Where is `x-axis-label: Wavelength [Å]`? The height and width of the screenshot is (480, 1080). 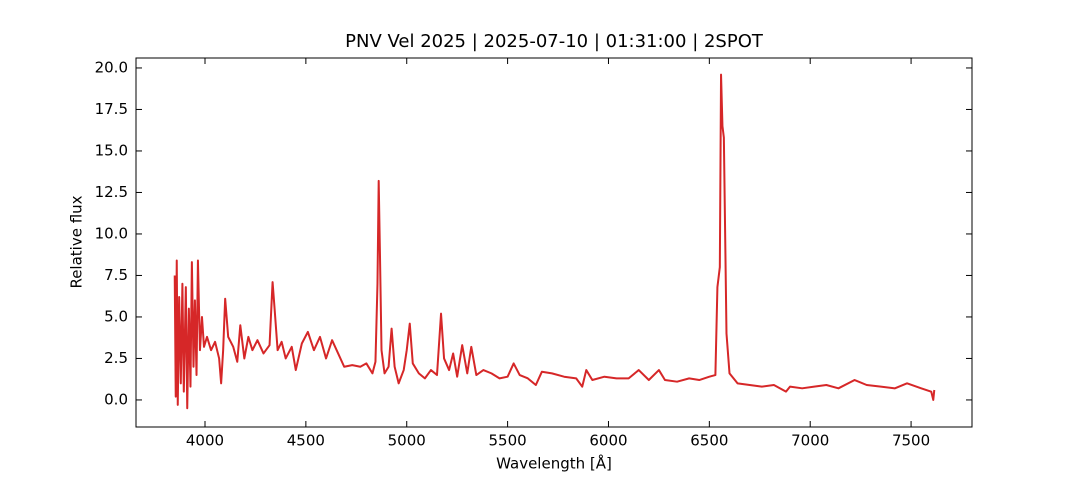 x-axis-label: Wavelength [Å] is located at coordinates (554, 463).